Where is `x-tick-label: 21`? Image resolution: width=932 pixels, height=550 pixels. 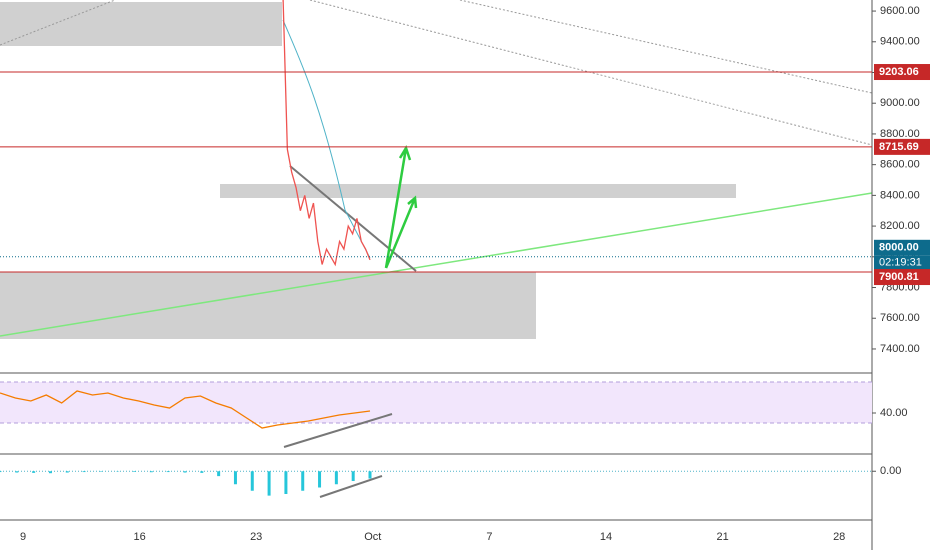
x-tick-label: 21 is located at coordinates (722, 537).